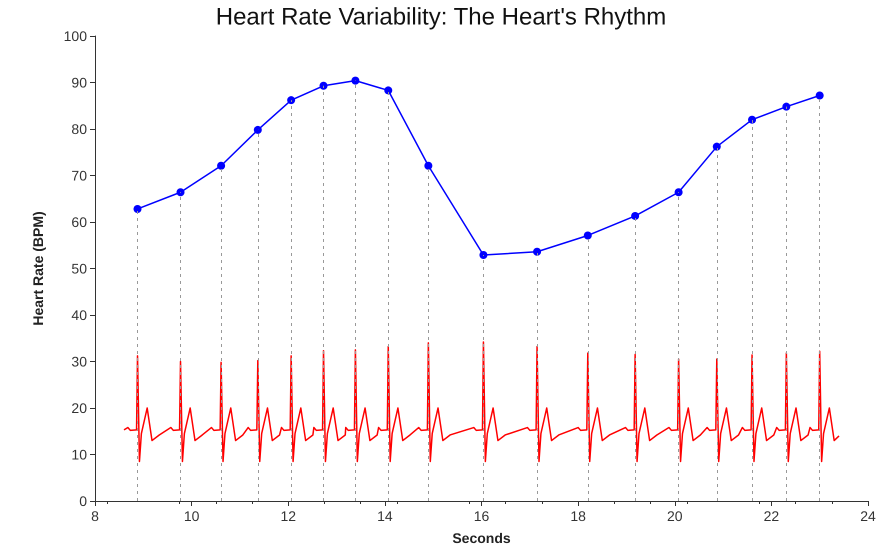  What do you see at coordinates (79, 315) in the screenshot?
I see `y-tick-label: 40` at bounding box center [79, 315].